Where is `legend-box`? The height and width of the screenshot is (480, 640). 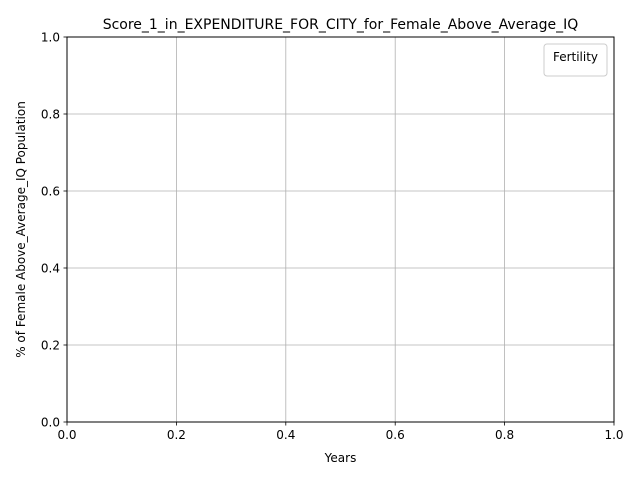 legend-box is located at coordinates (575, 60).